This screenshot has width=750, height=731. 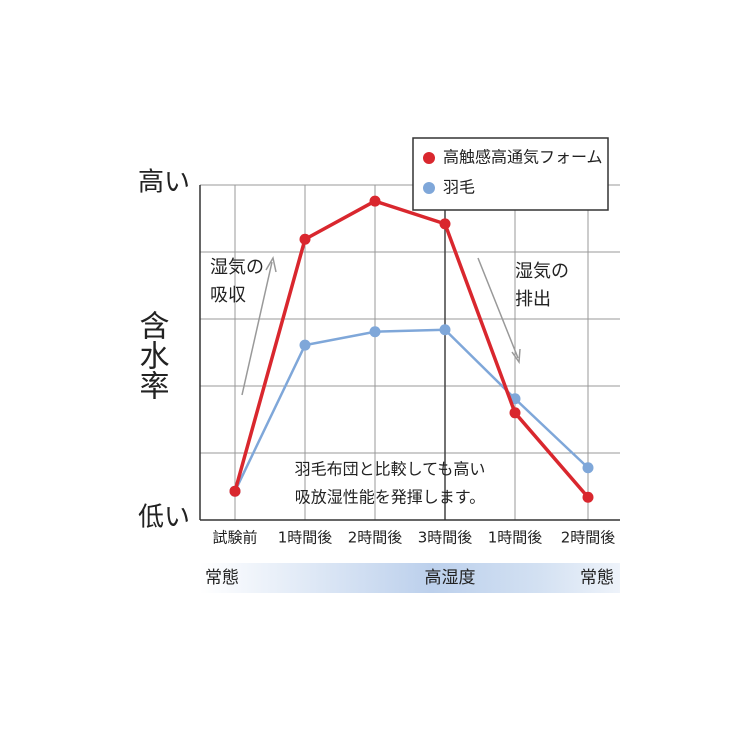 I want to click on series-line, so click(x=411, y=410).